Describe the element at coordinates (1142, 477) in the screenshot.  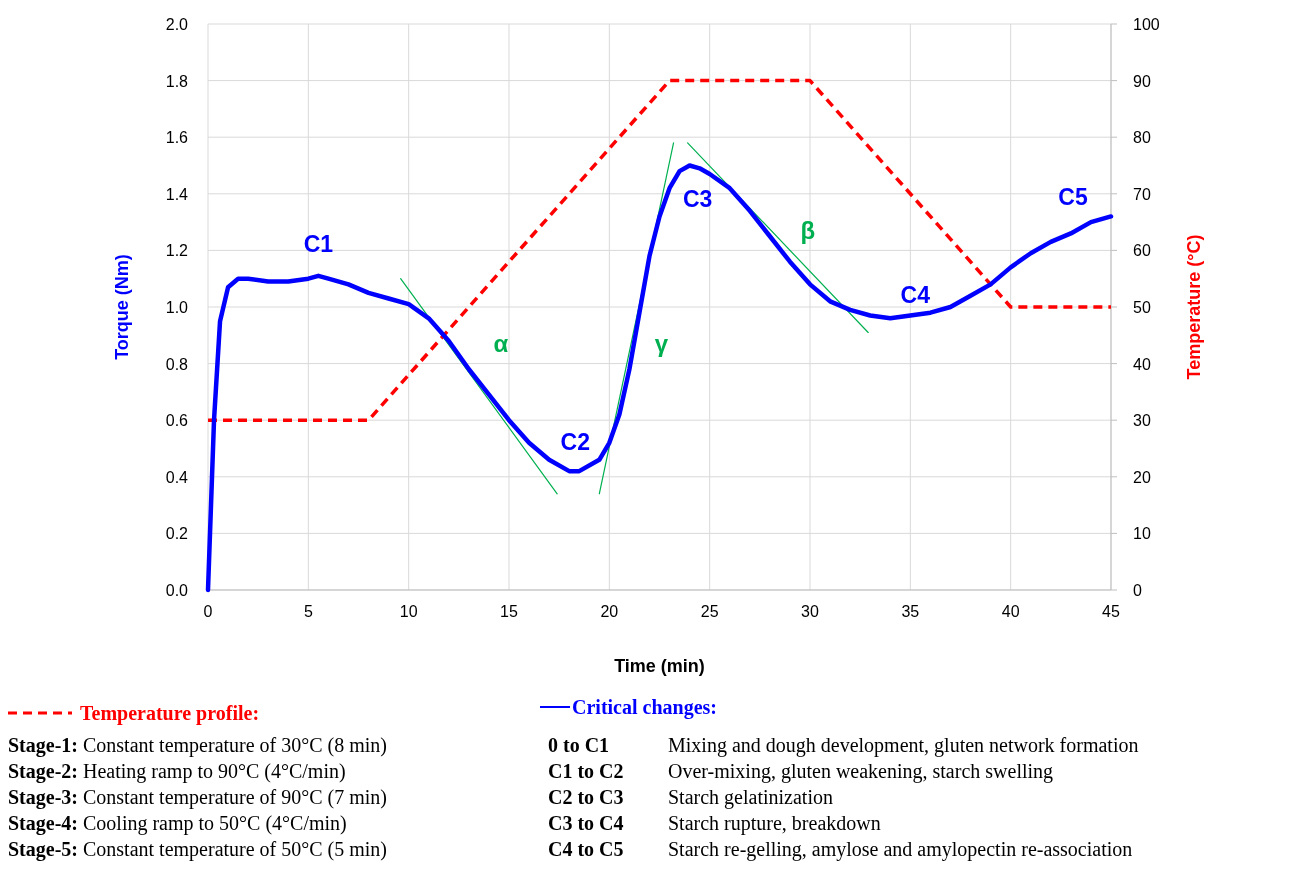
I see `y2-tick-label: 20` at that location.